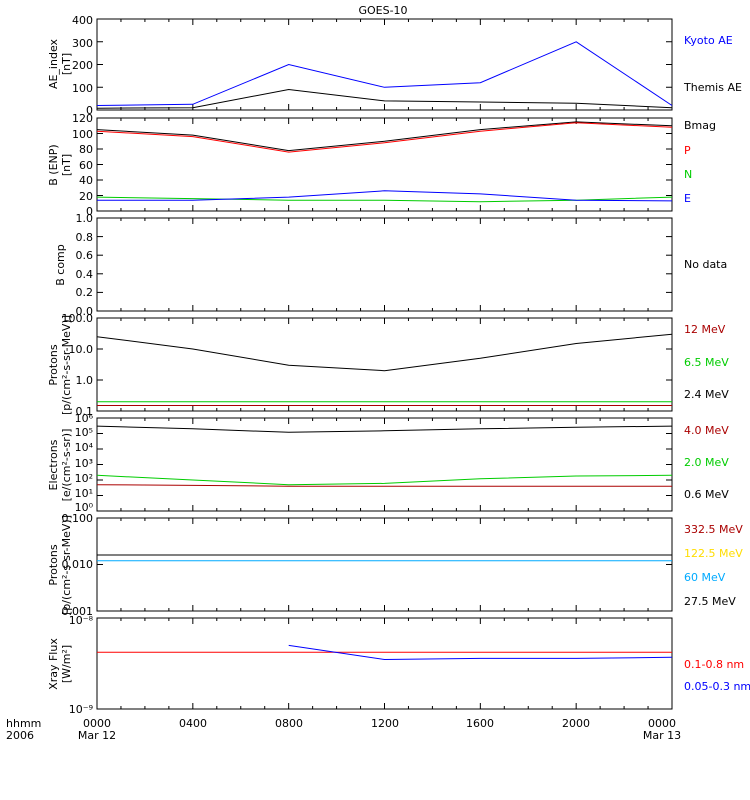  Describe the element at coordinates (712, 87) in the screenshot. I see `legend-themis-ae: Themis AE` at that location.